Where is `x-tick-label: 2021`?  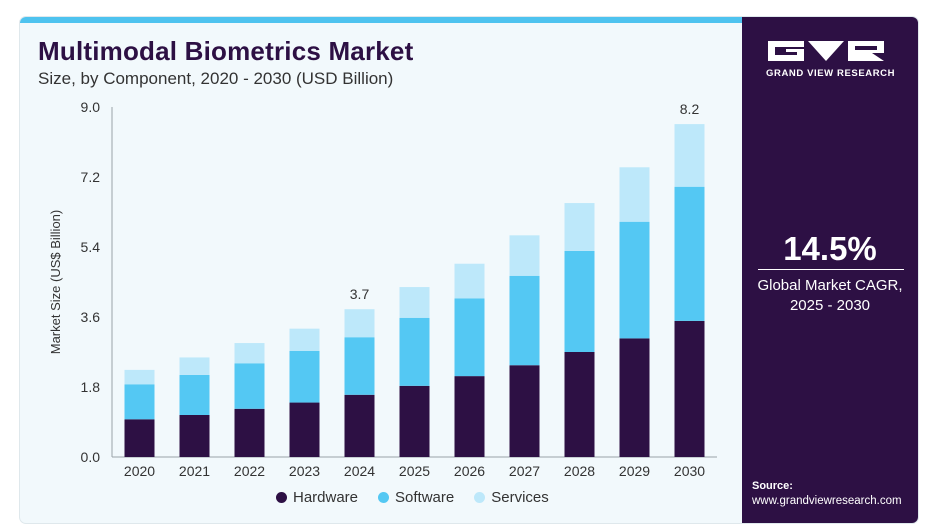 x-tick-label: 2021 is located at coordinates (194, 471).